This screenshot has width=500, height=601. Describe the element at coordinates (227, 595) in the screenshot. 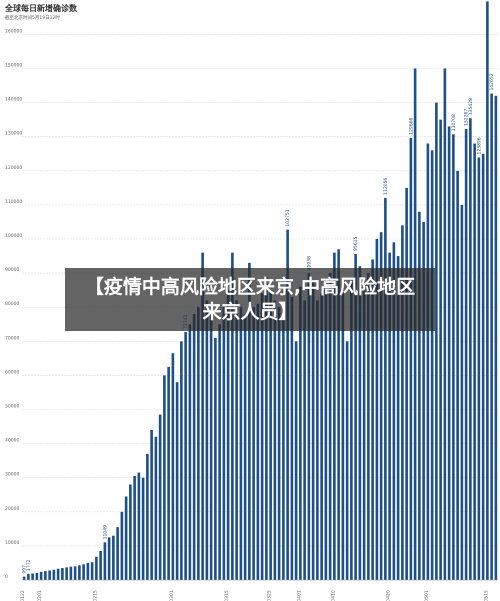

I see `x-tick-label: 0315` at that location.